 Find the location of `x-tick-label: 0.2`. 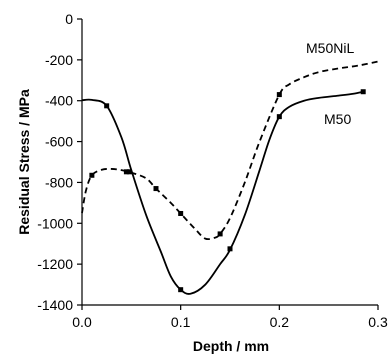

x-tick-label: 0.2 is located at coordinates (280, 322).